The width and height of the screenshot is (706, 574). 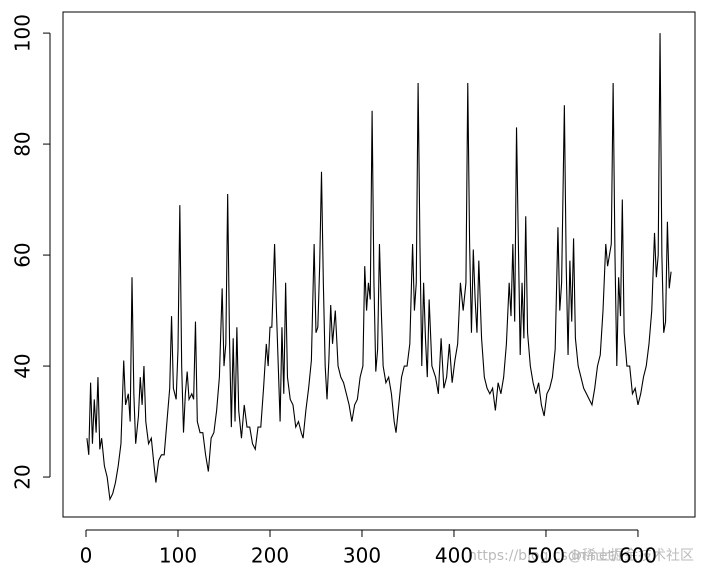 What do you see at coordinates (23, 254) in the screenshot?
I see `y-tick-label: 60` at bounding box center [23, 254].